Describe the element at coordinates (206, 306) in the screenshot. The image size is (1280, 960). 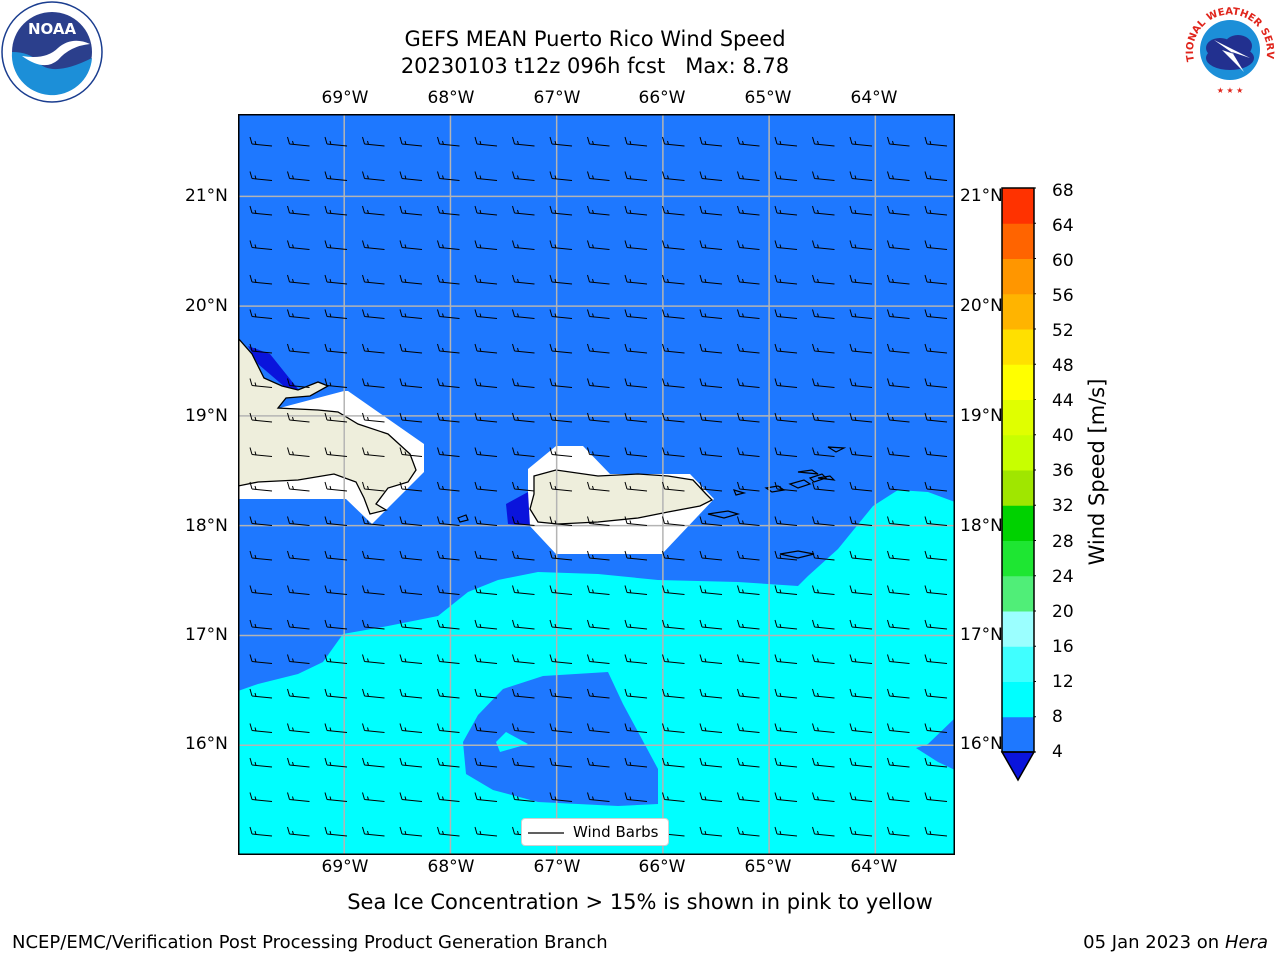
I see `lat-label-left: 20°N` at that location.